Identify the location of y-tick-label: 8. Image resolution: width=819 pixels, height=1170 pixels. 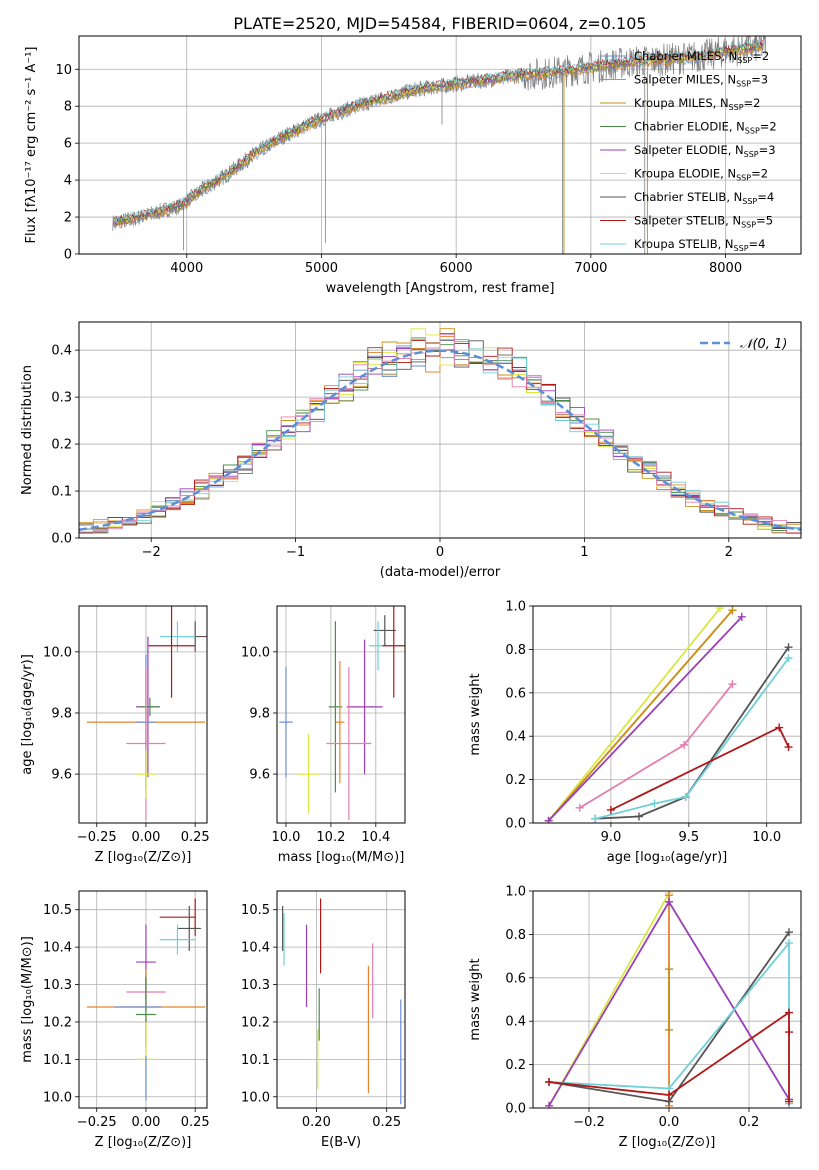
(68, 107).